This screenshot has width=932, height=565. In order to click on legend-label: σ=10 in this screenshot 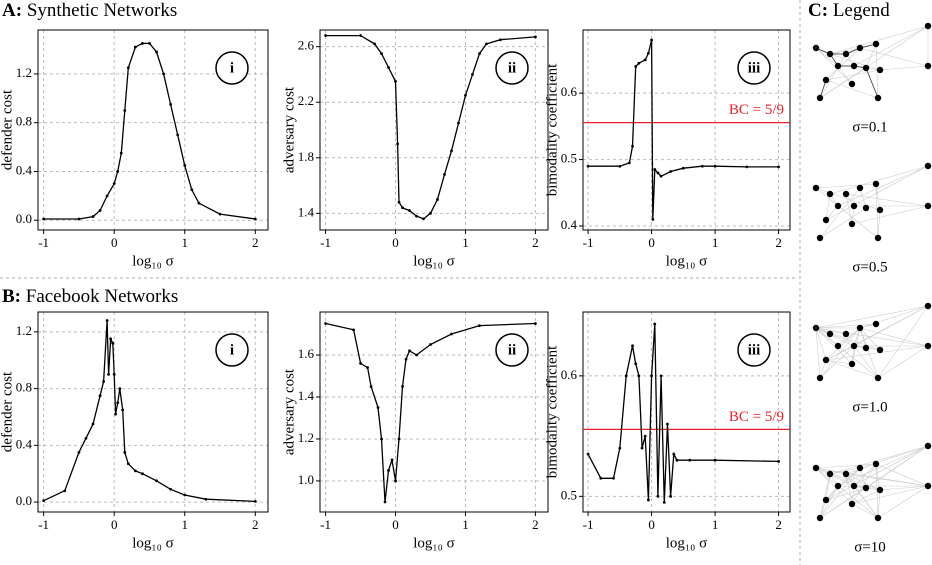, I will do `click(870, 547)`.